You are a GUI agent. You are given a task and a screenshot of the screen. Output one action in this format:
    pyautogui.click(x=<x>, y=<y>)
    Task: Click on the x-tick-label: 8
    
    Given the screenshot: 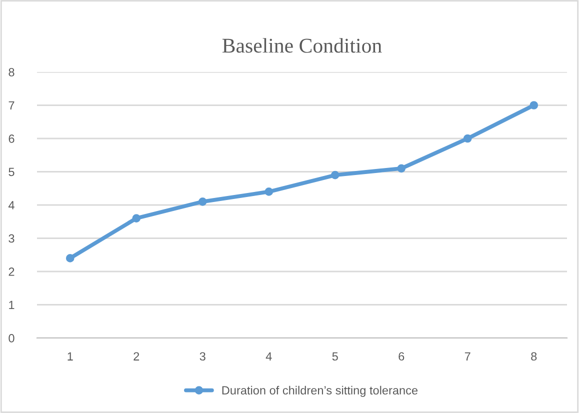 What is the action you would take?
    pyautogui.click(x=534, y=356)
    